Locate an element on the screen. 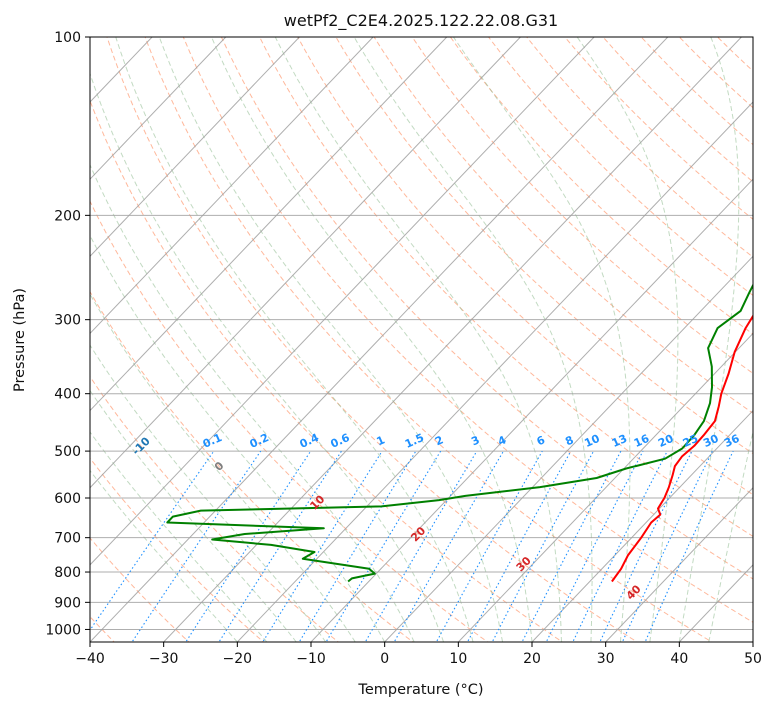  chart-title: wetPf2_C2E4.2025.122.22.08.G31 is located at coordinates (421, 21).